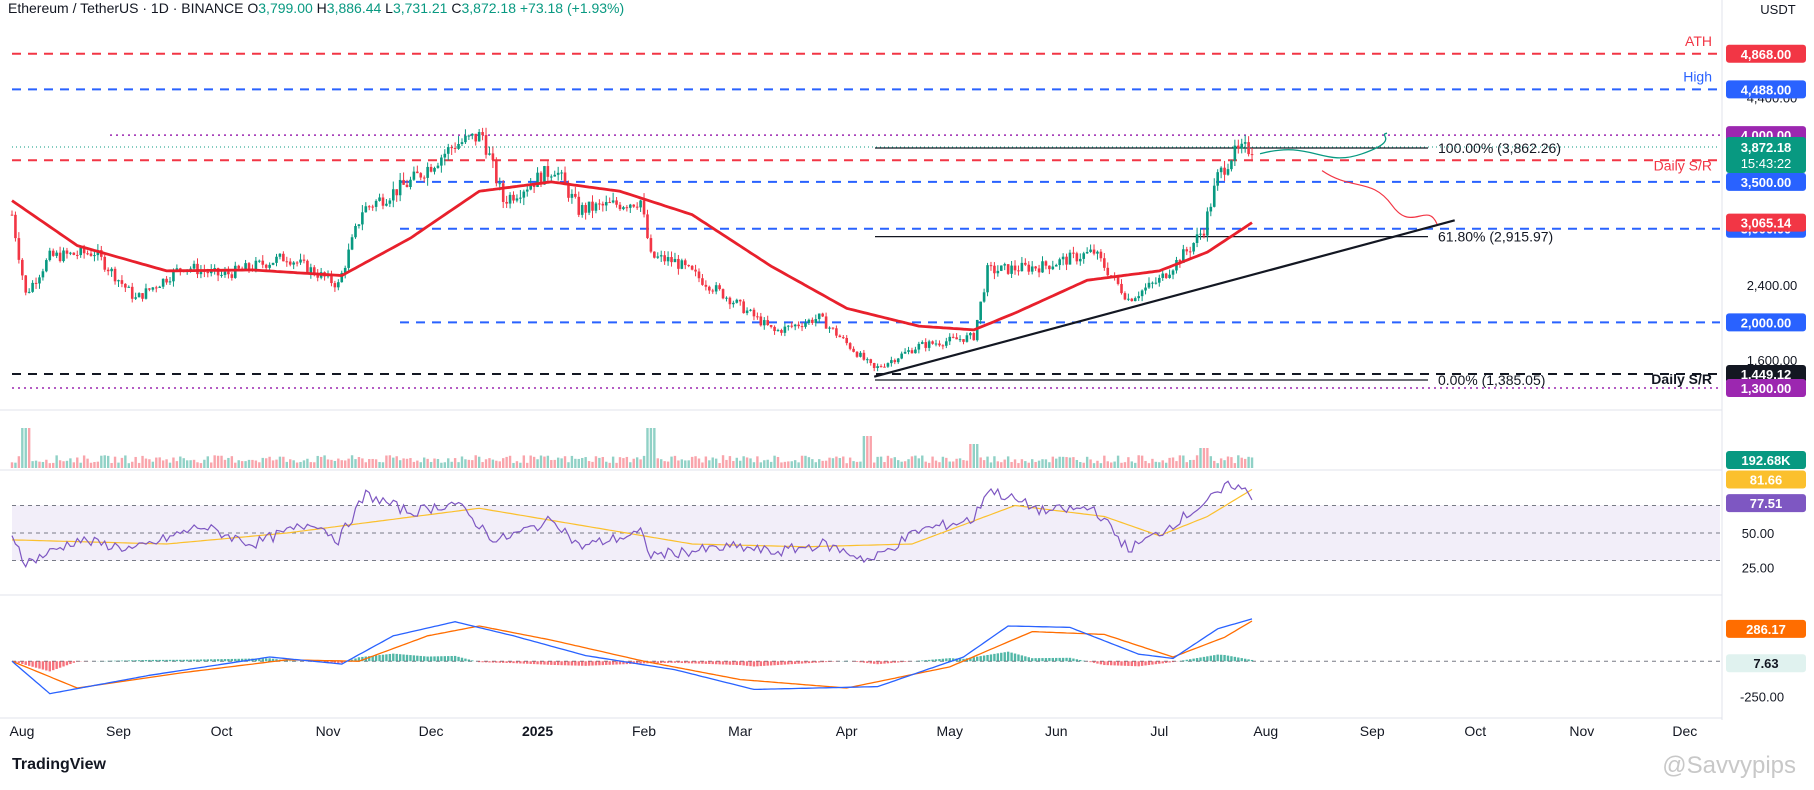  Describe the element at coordinates (59, 764) in the screenshot. I see `tradingview-logo: TradingView` at that location.